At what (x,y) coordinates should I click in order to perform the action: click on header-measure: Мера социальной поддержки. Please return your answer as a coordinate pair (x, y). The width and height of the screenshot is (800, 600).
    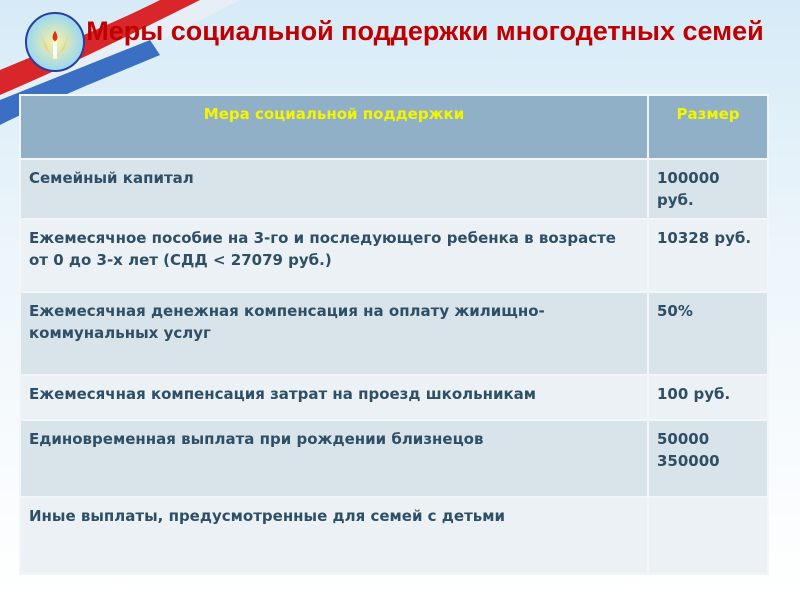
    Looking at the image, I should click on (334, 127).